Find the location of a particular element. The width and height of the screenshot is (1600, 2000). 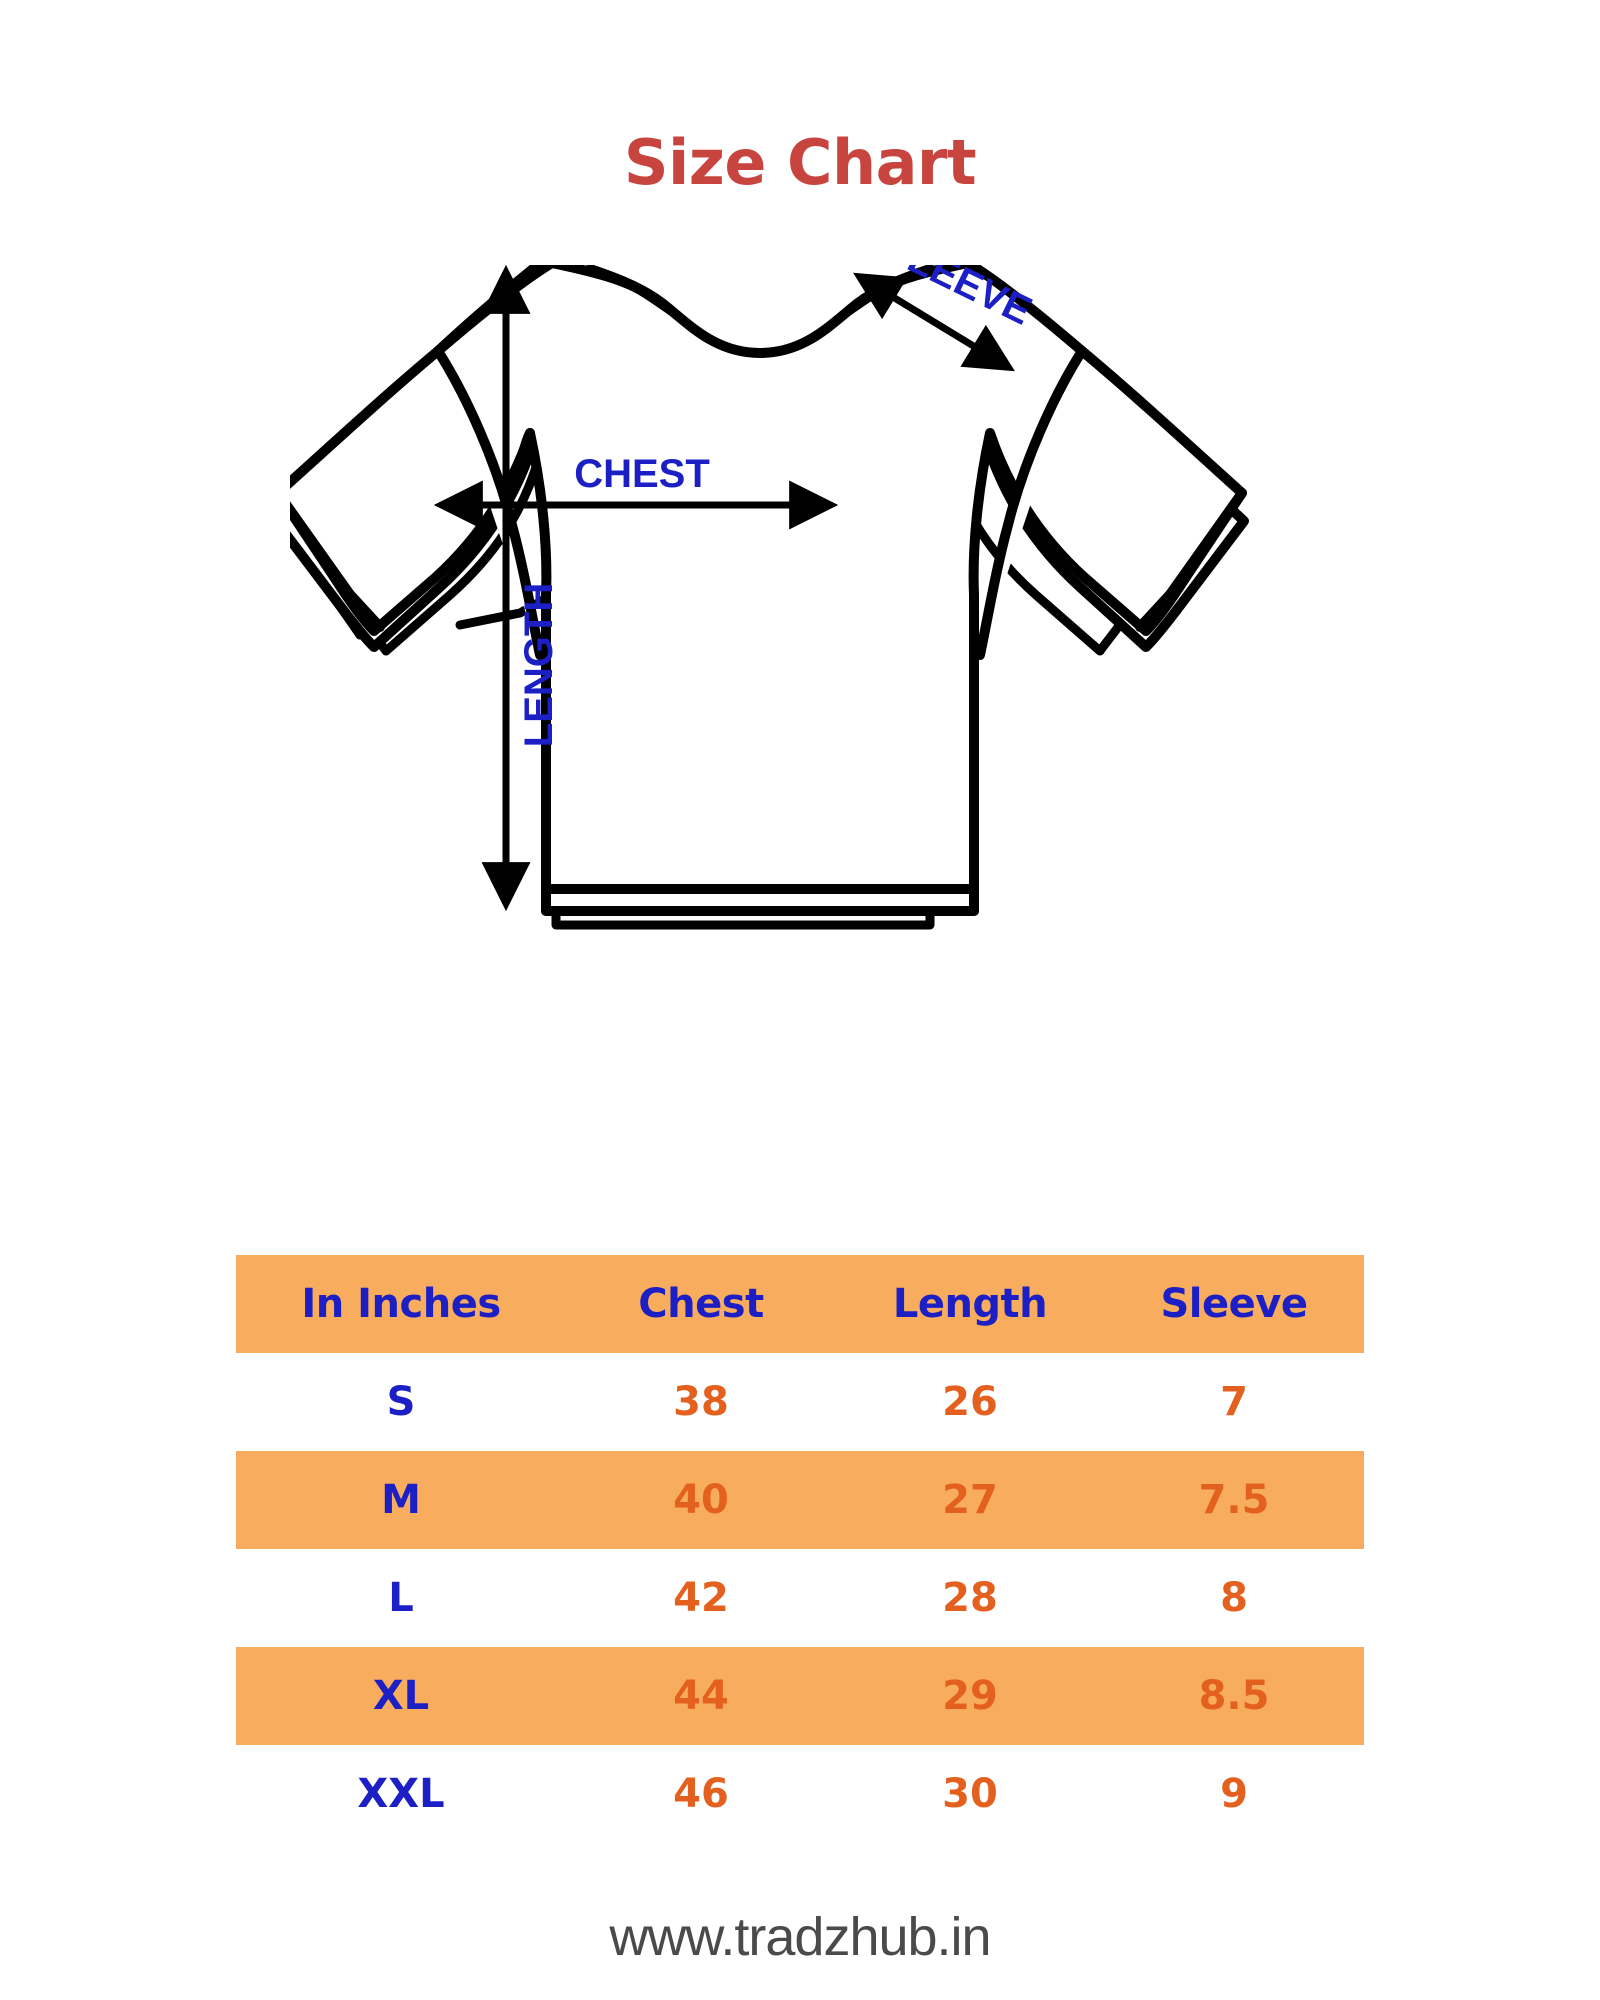

table-row: S 38 26 7 is located at coordinates (800, 1402).